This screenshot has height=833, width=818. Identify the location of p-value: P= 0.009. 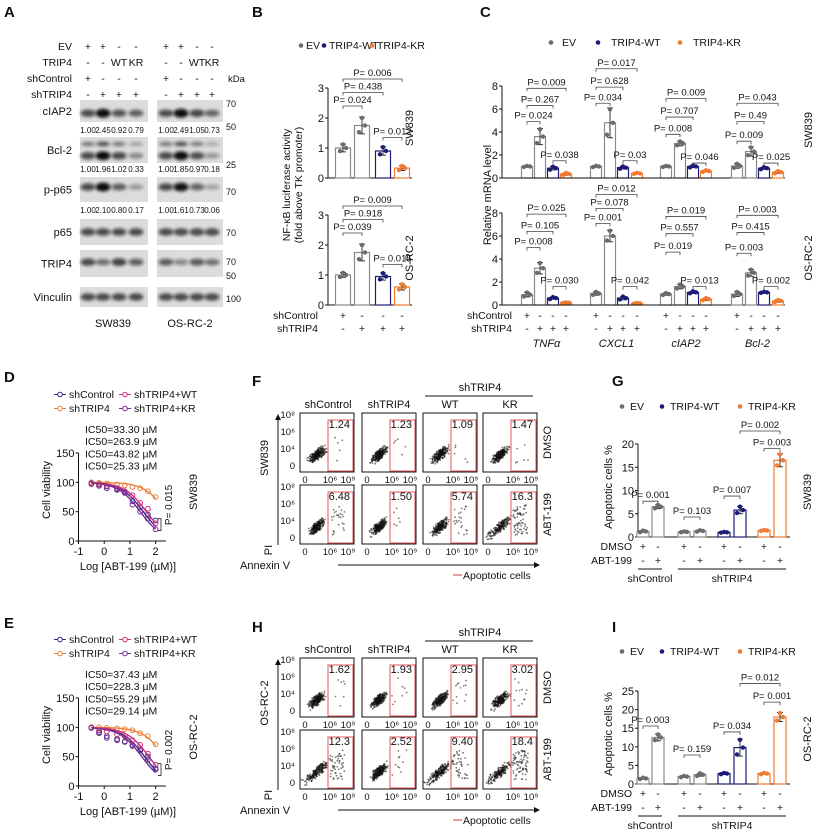
(546, 82).